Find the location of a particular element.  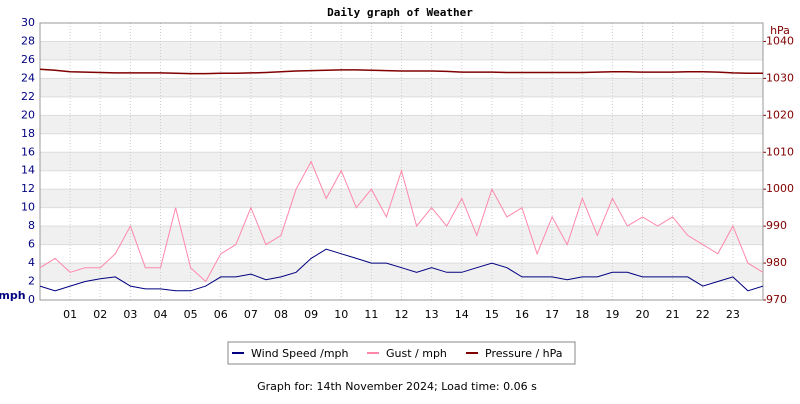

x-tick-label: 03 is located at coordinates (130, 314).